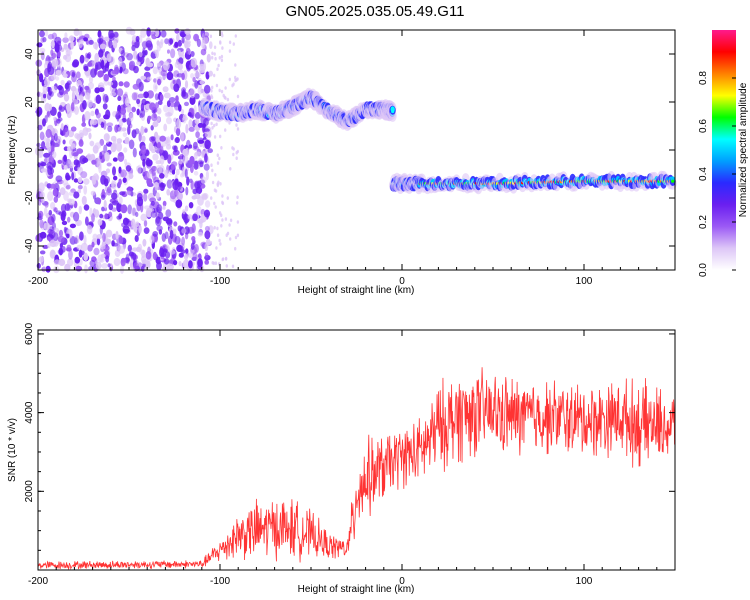 Image resolution: width=750 pixels, height=600 pixels. Describe the element at coordinates (356, 589) in the screenshot. I see `snr-x-axis-label: Height of straight line (km)` at that location.